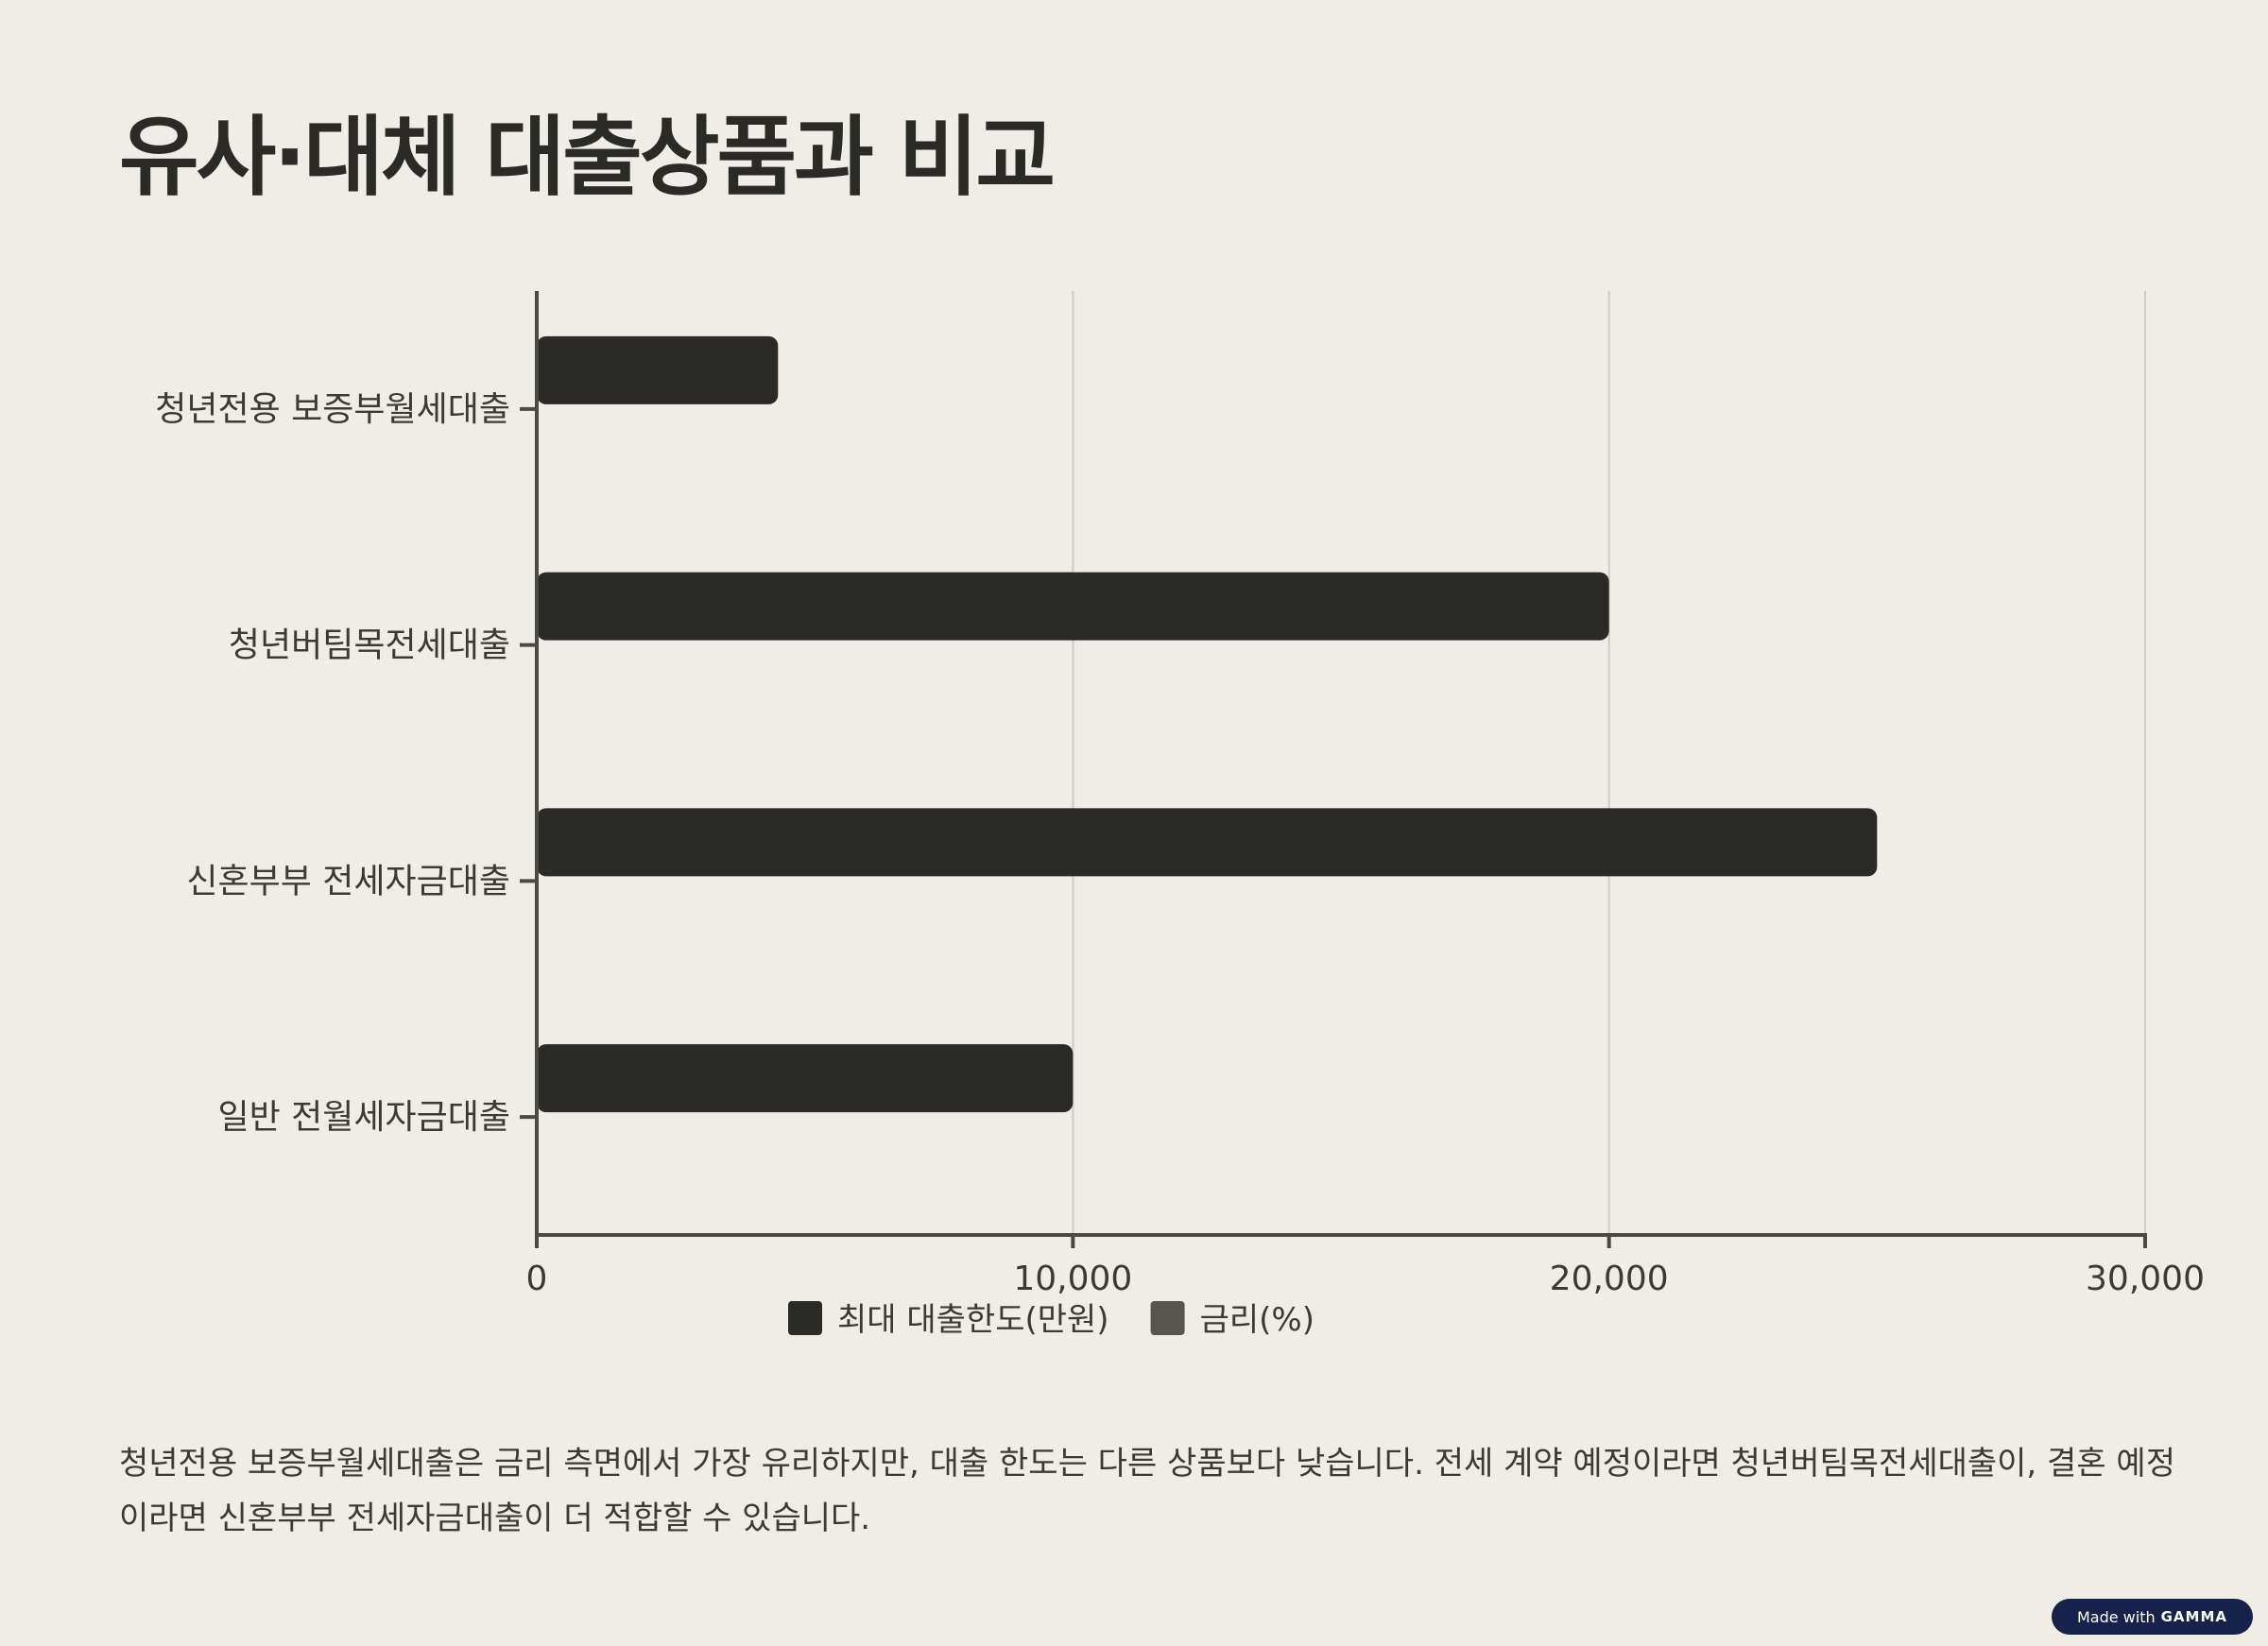  Describe the element at coordinates (1072, 1279) in the screenshot. I see `x-tick-label: 10,000` at that location.